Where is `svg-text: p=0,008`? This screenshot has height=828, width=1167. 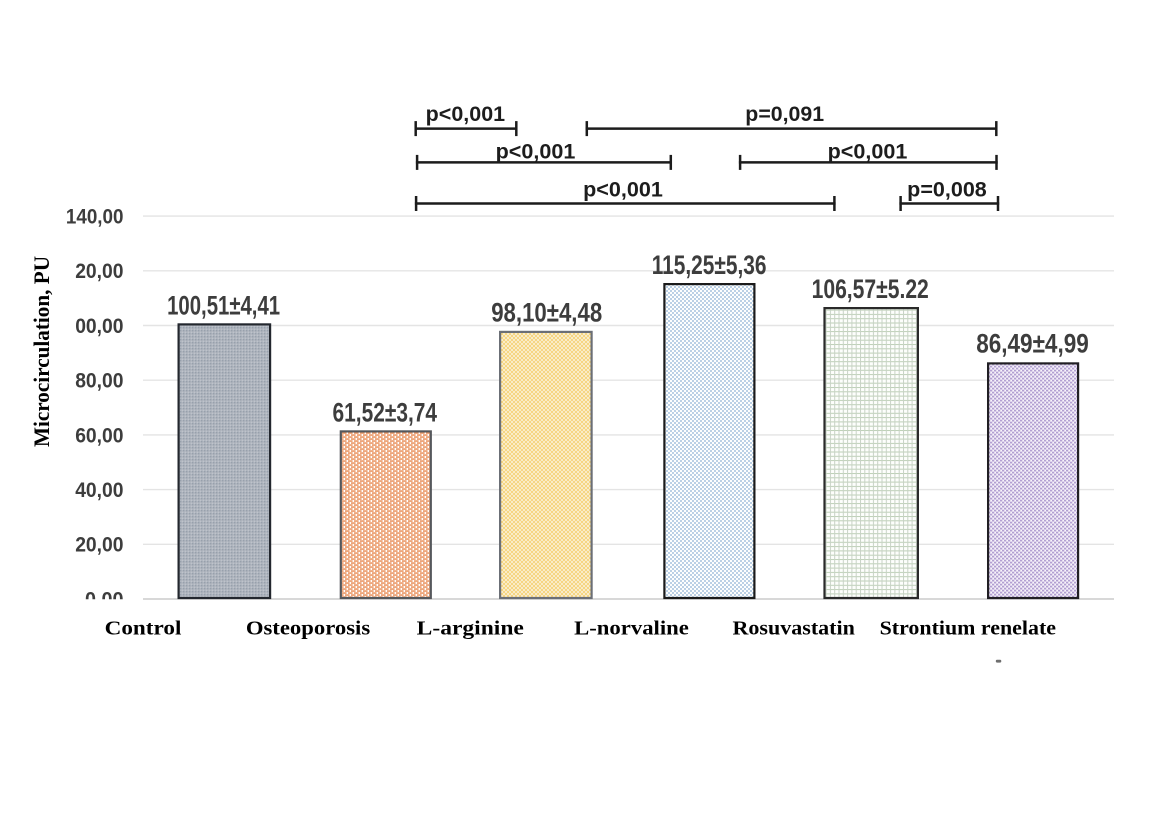
svg-text: p=0,008 is located at coordinates (947, 189).